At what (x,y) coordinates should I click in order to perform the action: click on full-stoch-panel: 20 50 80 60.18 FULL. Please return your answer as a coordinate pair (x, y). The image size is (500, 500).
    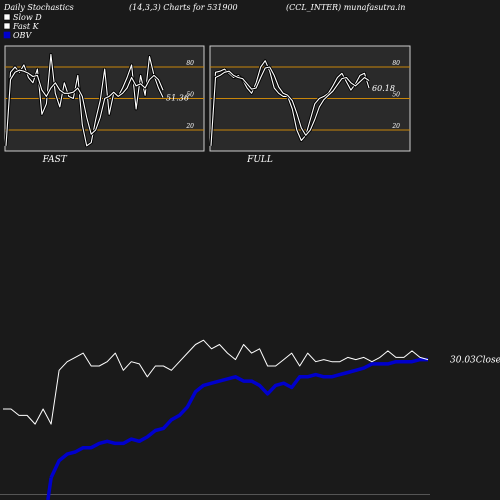
    Looking at the image, I should click on (310, 105).